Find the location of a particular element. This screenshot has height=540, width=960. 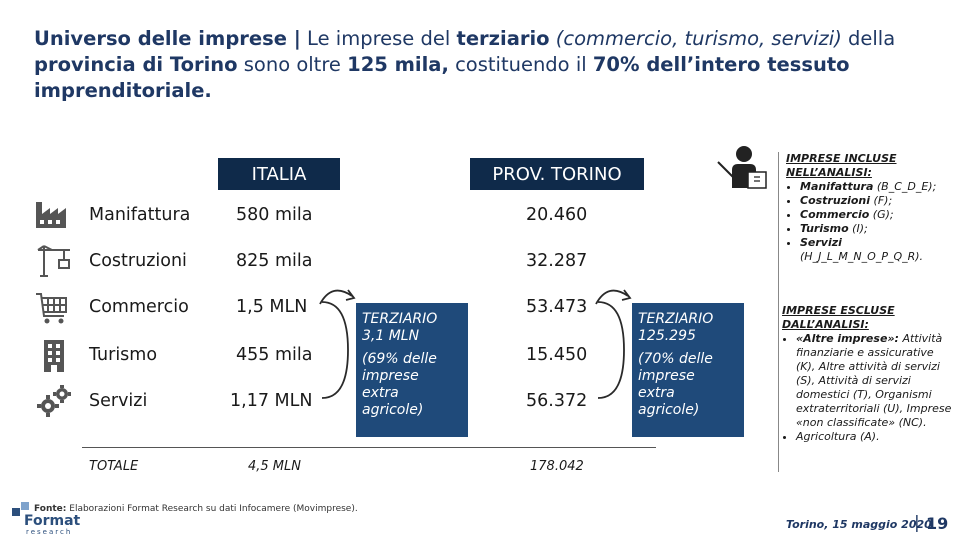

totale-torino: 178.042 is located at coordinates (557, 466).